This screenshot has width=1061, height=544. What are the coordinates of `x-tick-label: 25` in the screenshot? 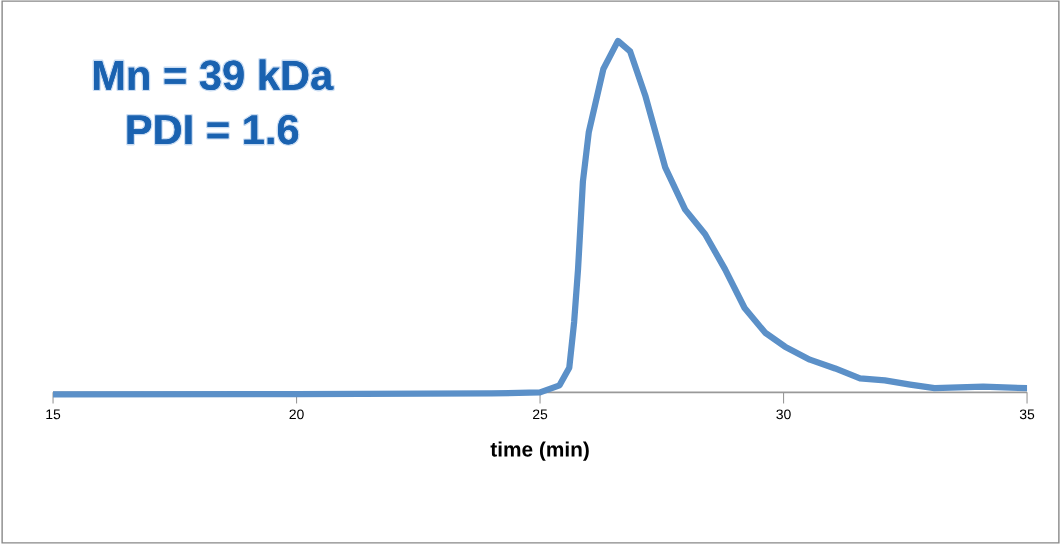 It's located at (540, 414).